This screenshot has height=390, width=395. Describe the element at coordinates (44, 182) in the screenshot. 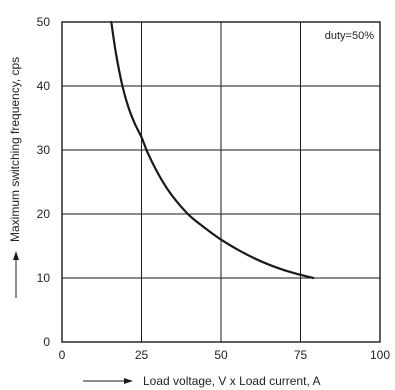

I see `y-tick-labels: 0 10 20 30 40 50` at that location.